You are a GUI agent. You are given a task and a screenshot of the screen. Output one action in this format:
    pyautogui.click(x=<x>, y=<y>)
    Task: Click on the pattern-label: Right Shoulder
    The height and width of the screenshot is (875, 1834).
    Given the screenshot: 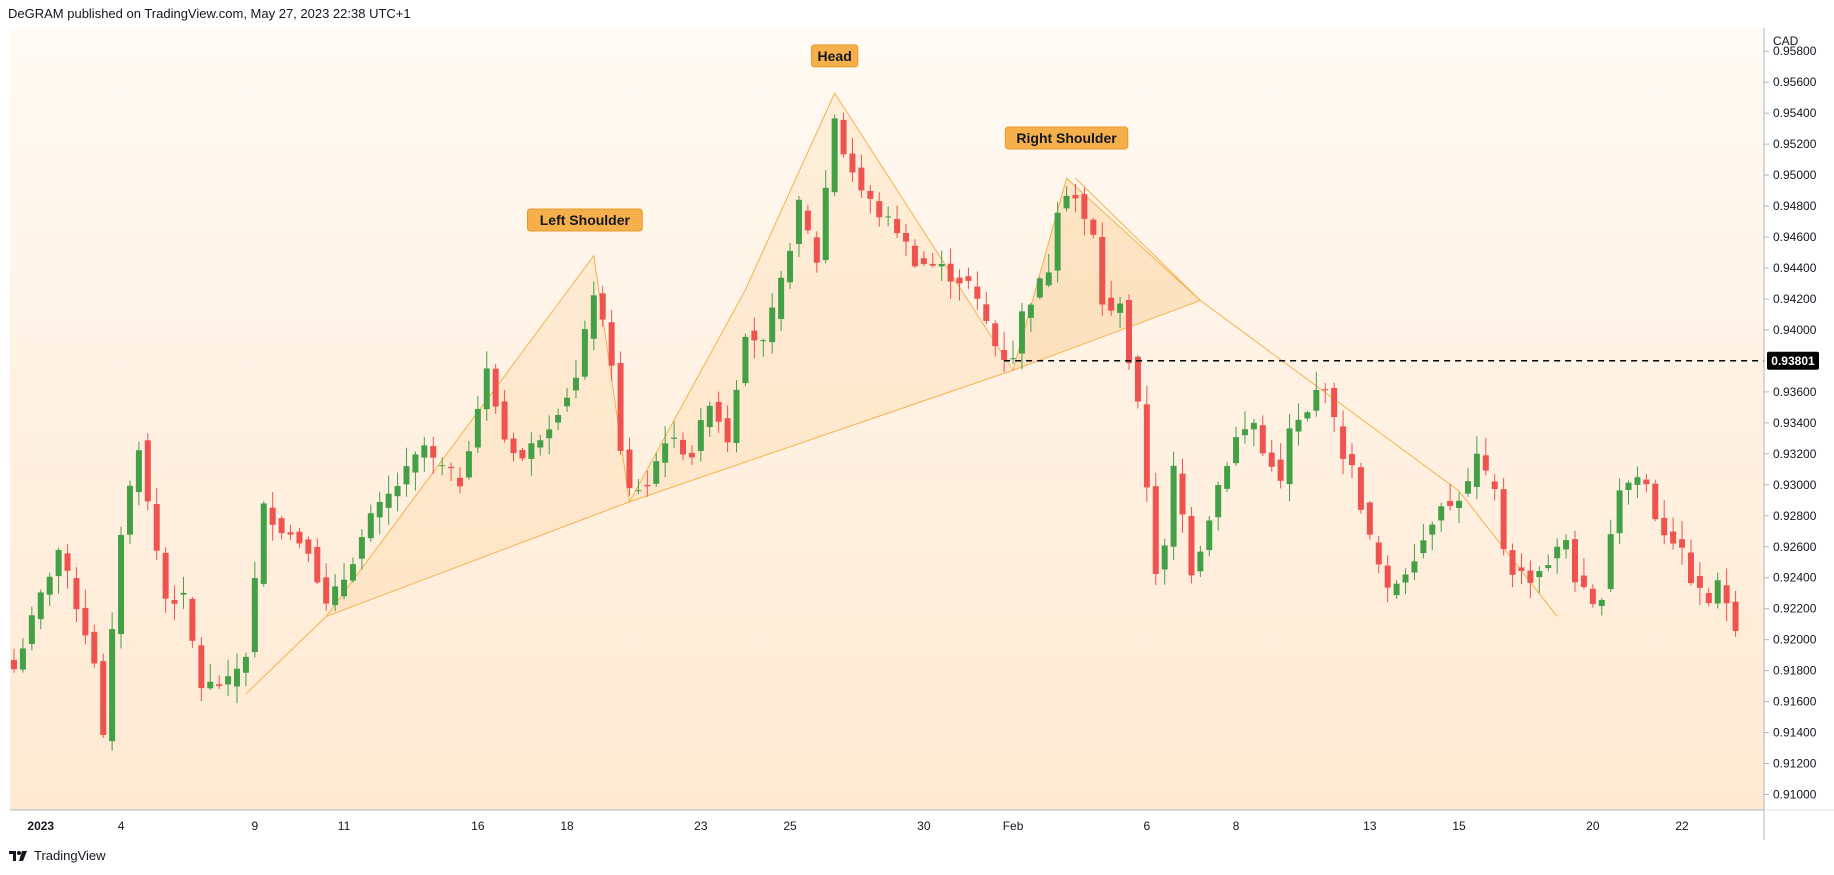 What is the action you would take?
    pyautogui.click(x=1066, y=138)
    